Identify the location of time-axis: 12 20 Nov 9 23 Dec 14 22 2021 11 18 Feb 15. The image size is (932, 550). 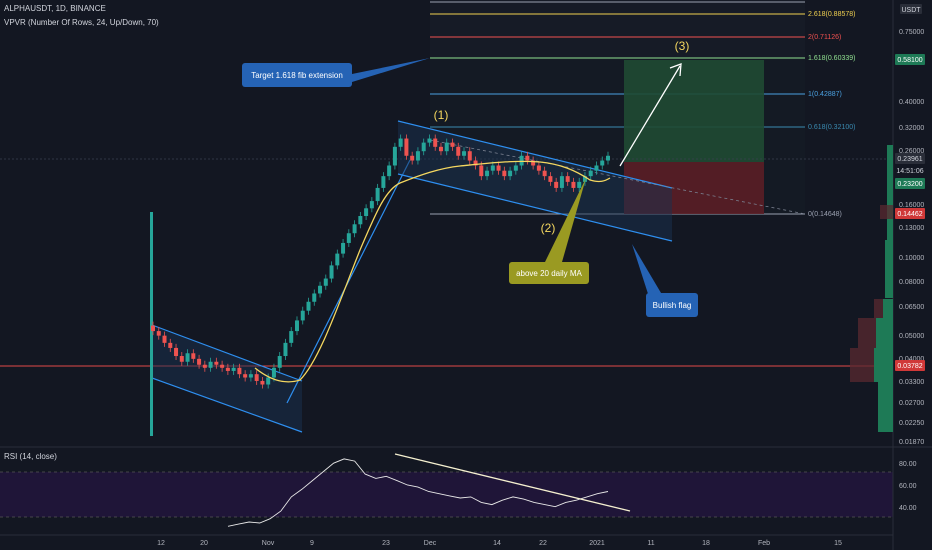
(499, 543).